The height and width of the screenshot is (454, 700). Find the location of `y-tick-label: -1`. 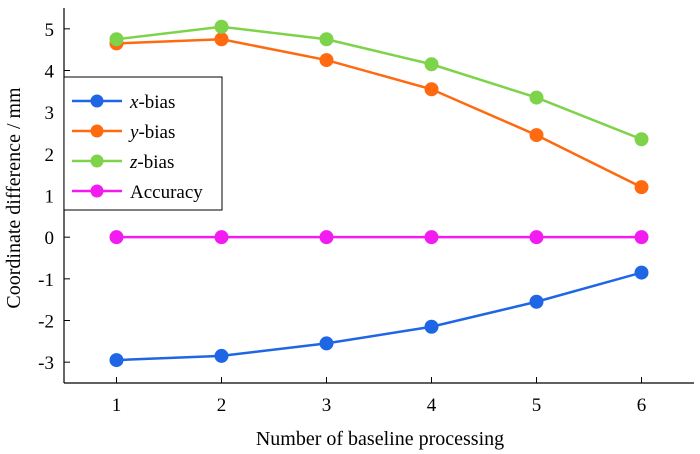

y-tick-label: -1 is located at coordinates (46, 280).